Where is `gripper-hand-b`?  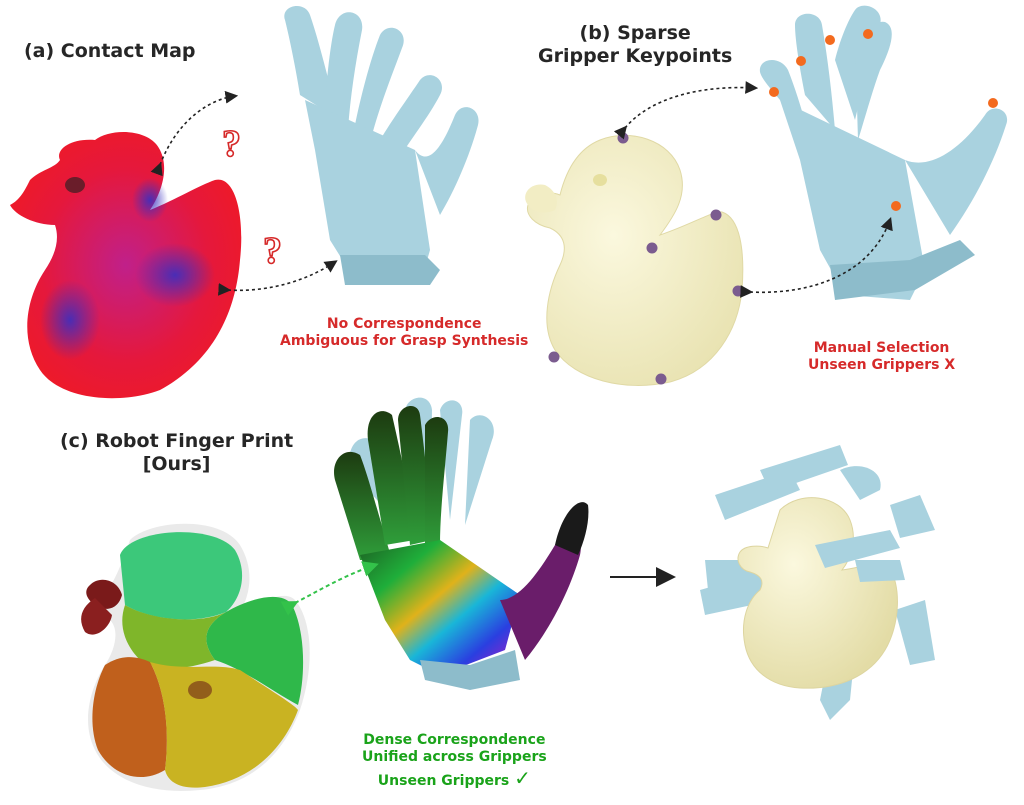
gripper-hand-b is located at coordinates (883, 152).